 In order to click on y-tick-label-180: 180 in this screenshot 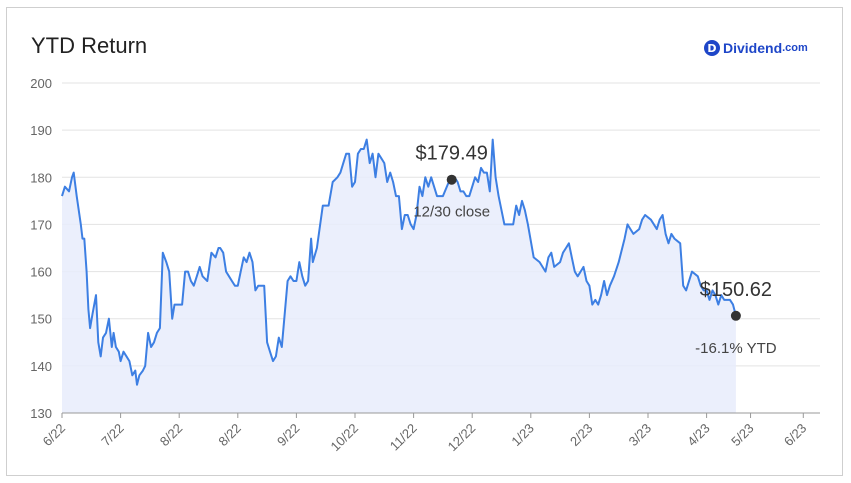, I will do `click(41, 177)`.